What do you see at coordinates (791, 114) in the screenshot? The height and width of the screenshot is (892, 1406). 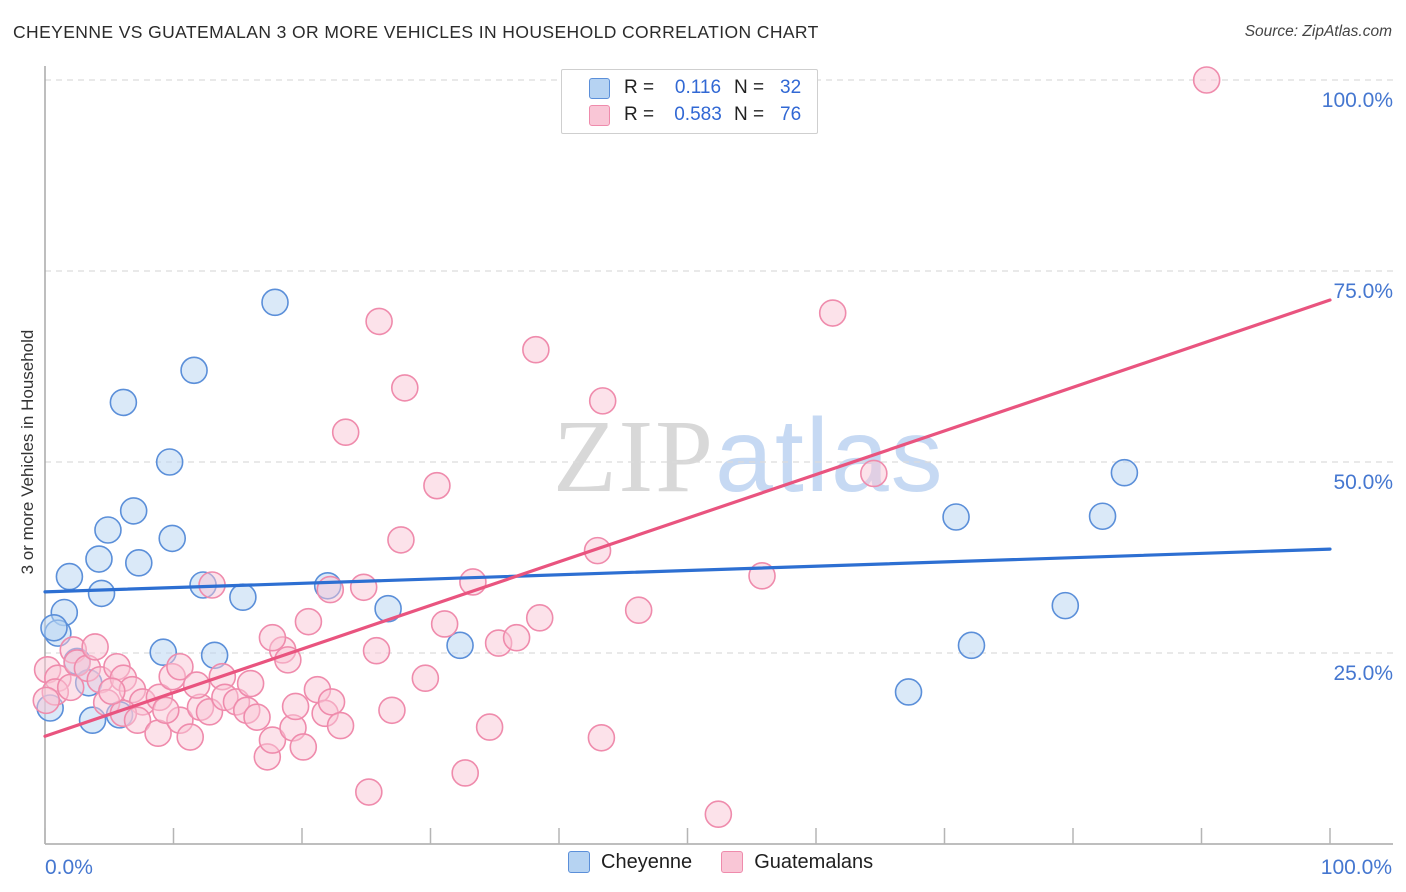 I see `n-value-guatemalans: 76` at bounding box center [791, 114].